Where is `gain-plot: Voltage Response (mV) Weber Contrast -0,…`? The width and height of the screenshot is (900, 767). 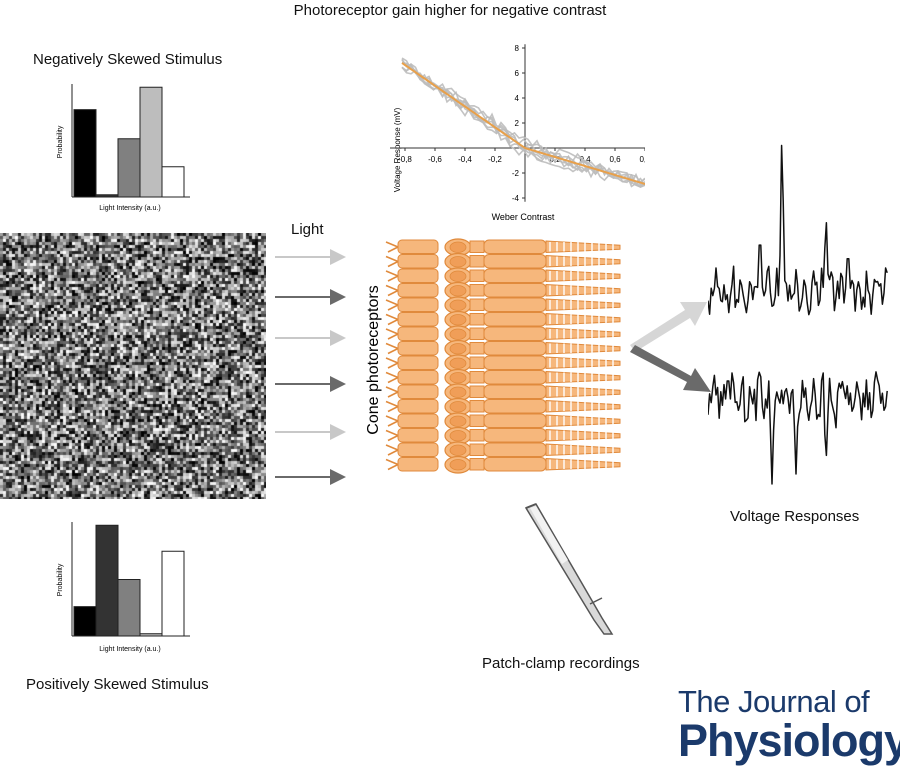 gain-plot: Voltage Response (mV) Weber Contrast -0,… is located at coordinates (517, 133).